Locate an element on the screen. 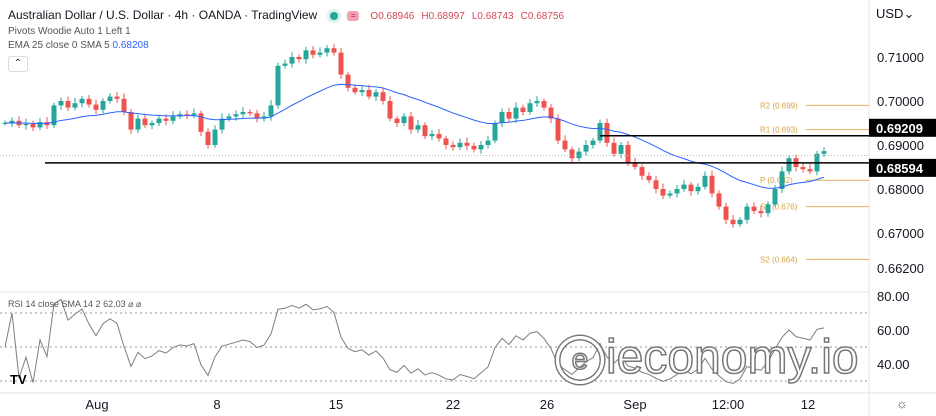 This screenshot has width=936, height=416. rsi-value: 62.03 is located at coordinates (114, 304).